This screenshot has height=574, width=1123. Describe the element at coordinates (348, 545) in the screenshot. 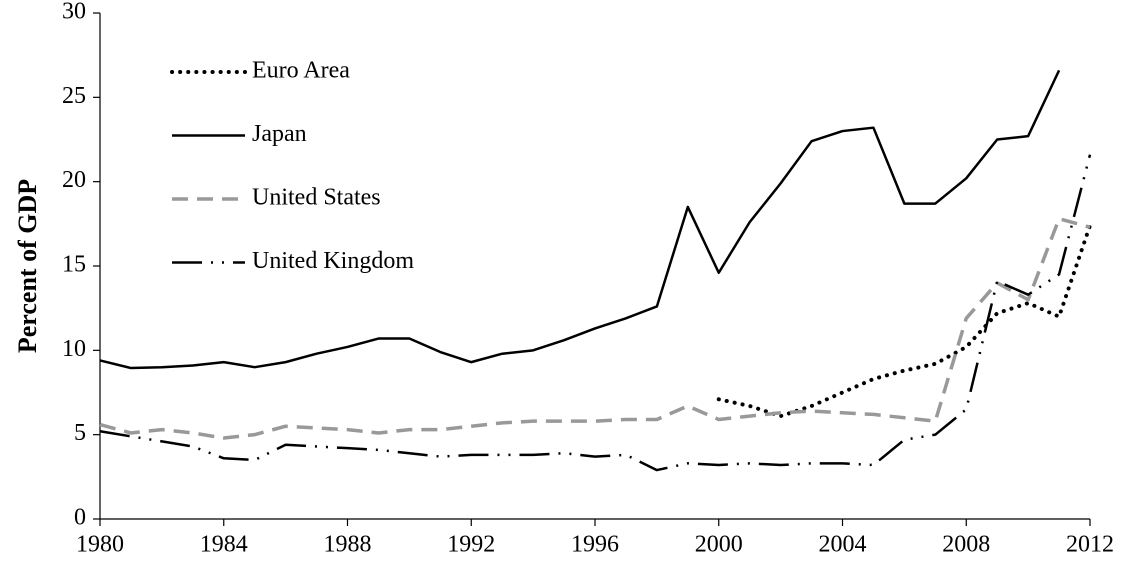

I see `x-tick-label: 1988` at that location.